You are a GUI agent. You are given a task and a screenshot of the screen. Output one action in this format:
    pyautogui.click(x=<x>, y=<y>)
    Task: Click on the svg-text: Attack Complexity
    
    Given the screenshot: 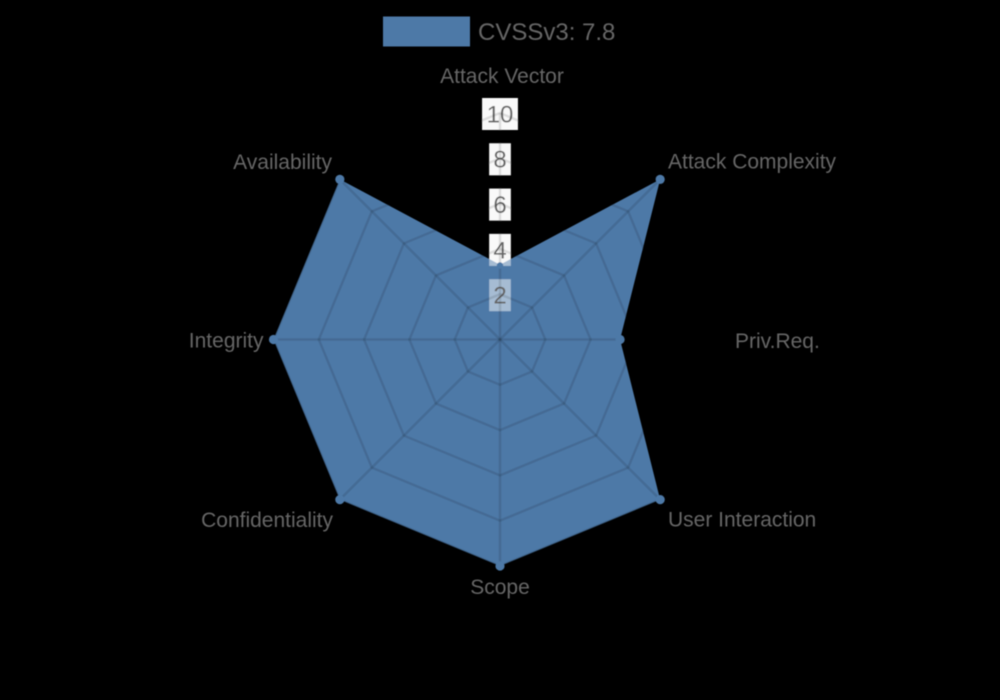 What is the action you would take?
    pyautogui.click(x=752, y=161)
    